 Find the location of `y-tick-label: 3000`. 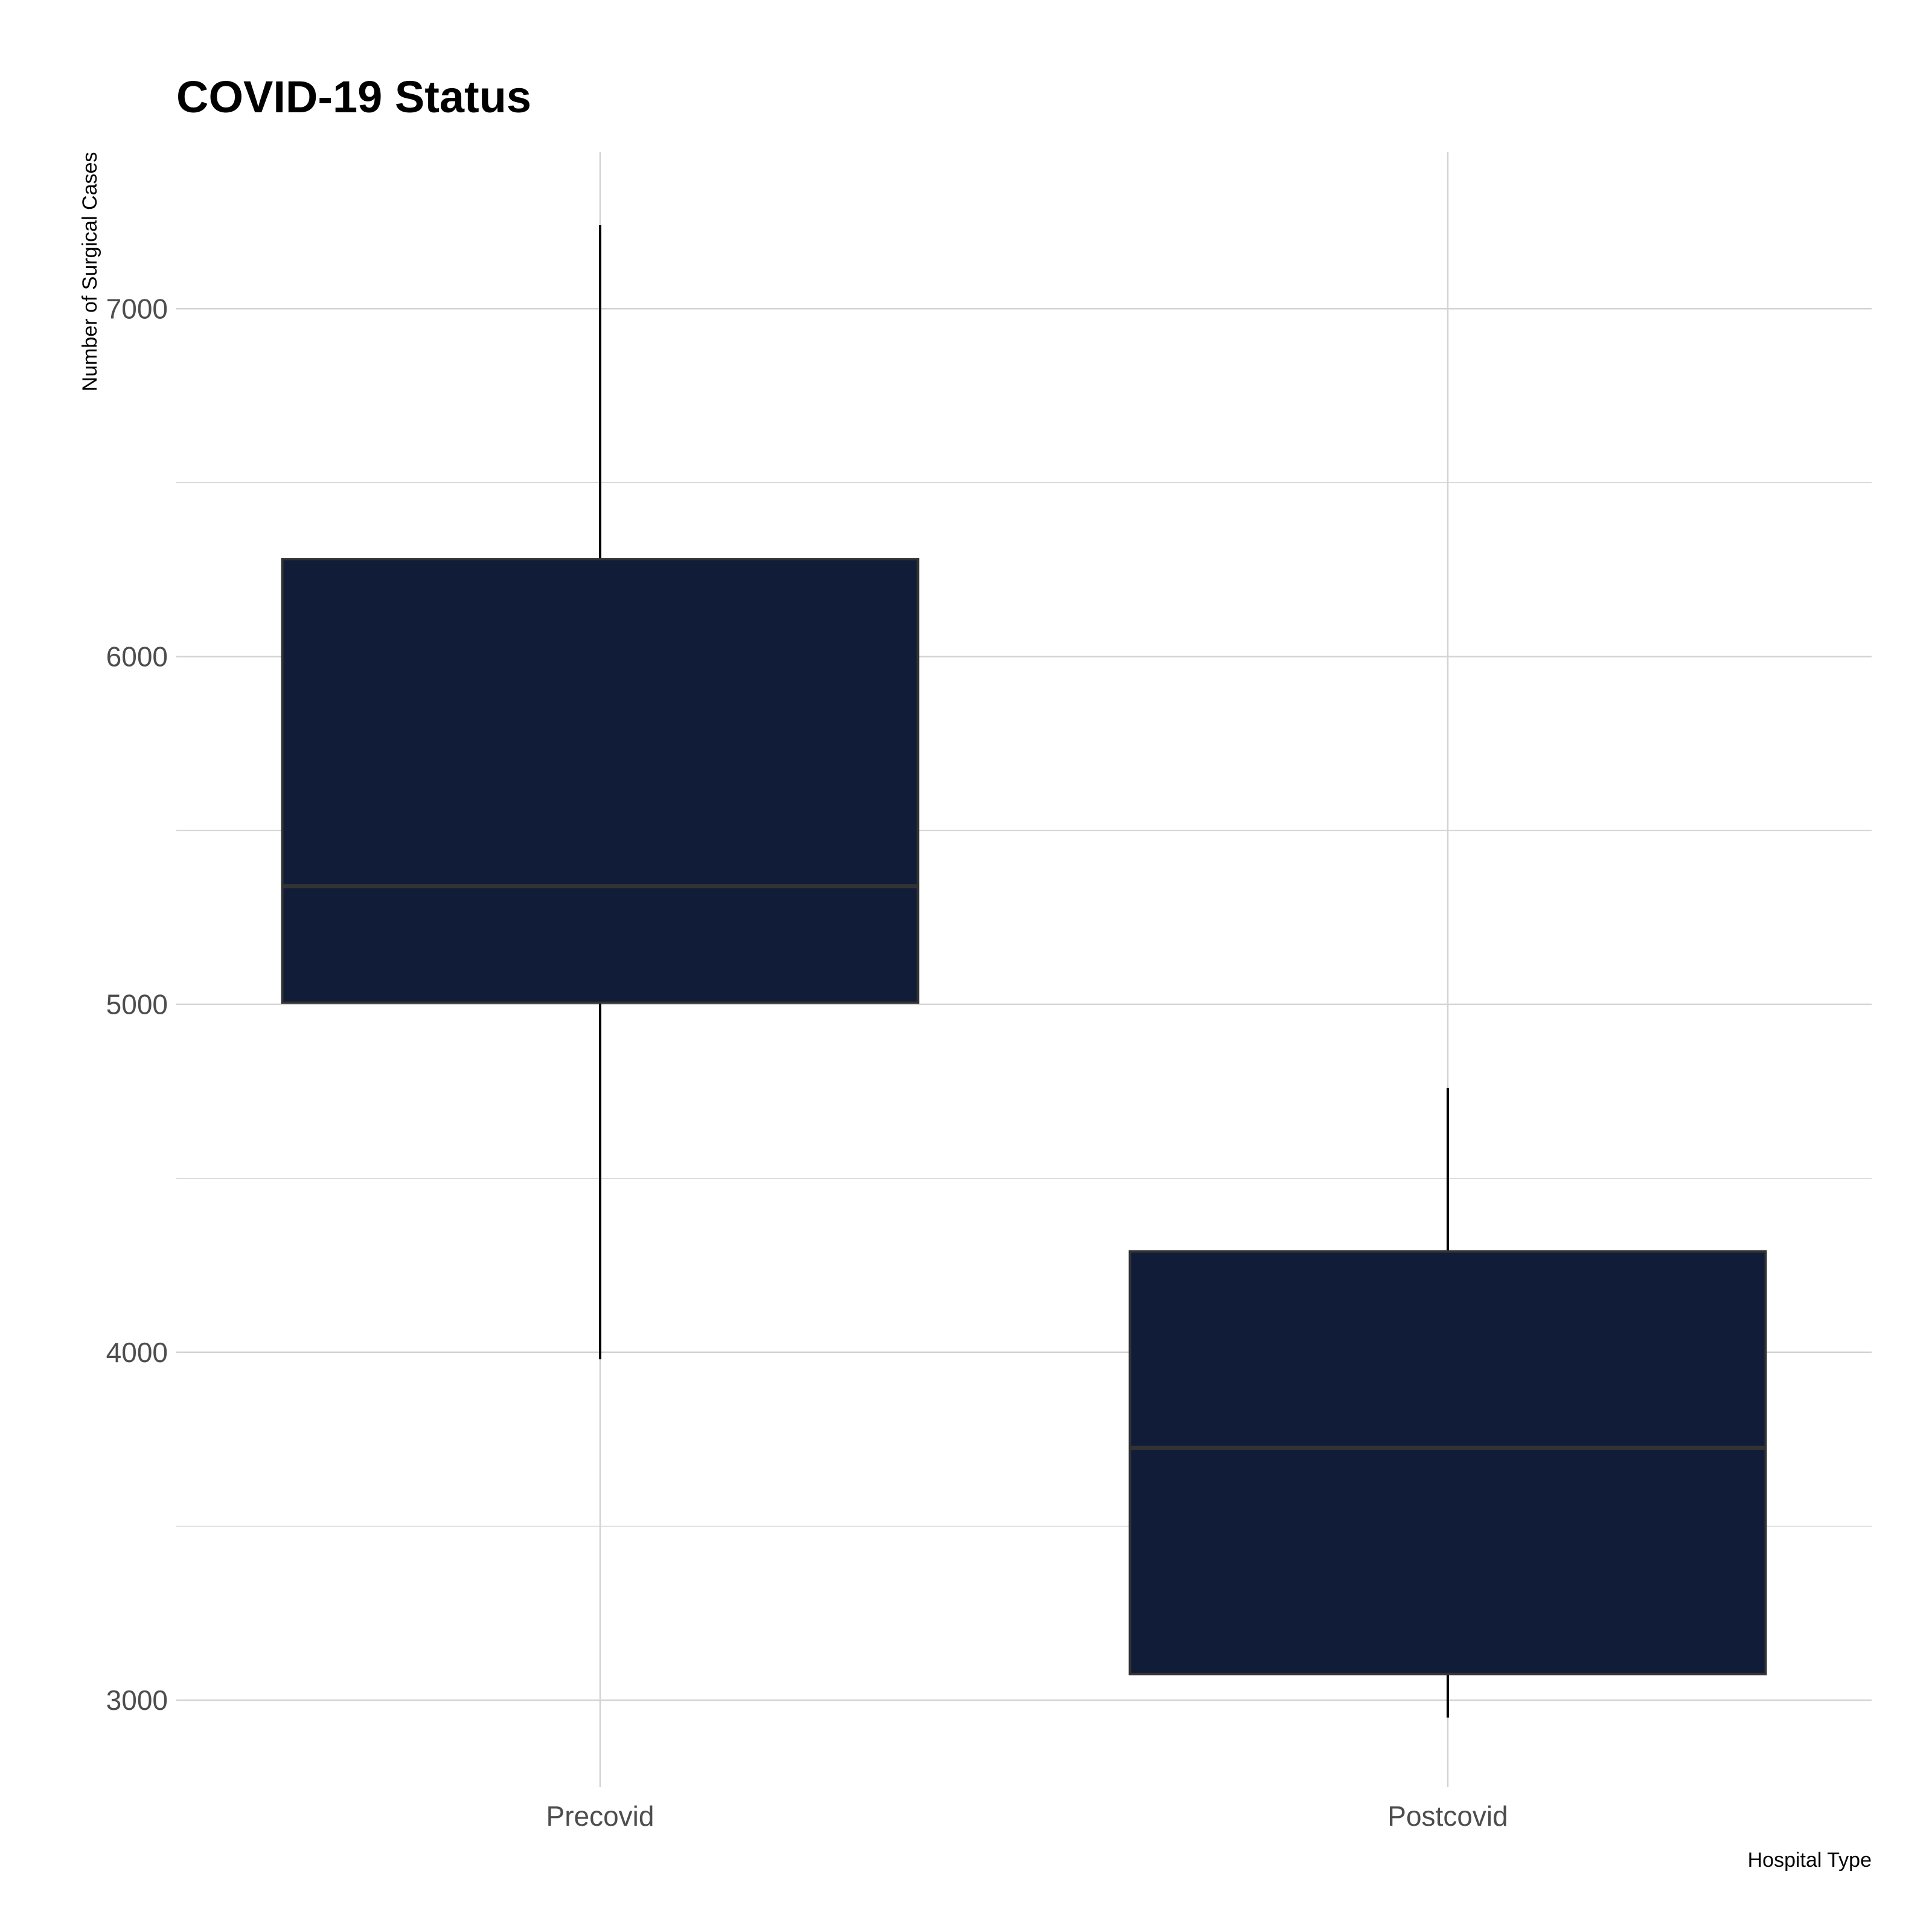

y-tick-label: 3000 is located at coordinates (137, 1700).